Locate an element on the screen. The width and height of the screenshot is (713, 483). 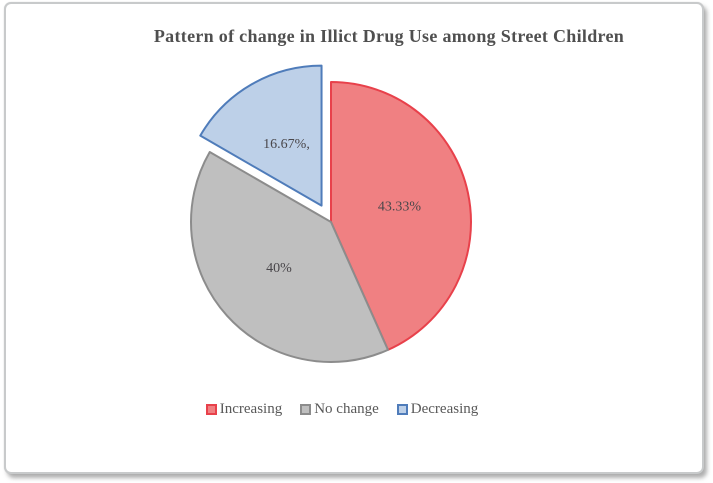
legend-label-no-change: No change is located at coordinates (346, 409).